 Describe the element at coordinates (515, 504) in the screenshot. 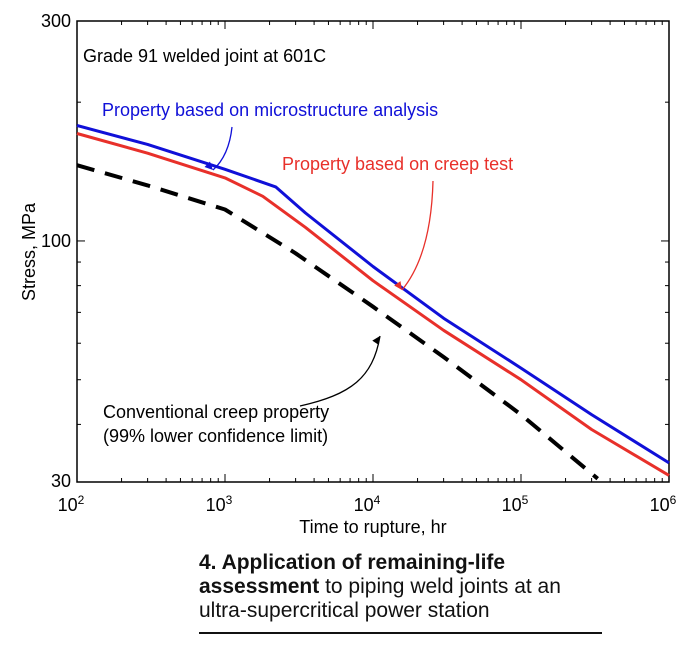

I see `x-tick-label: 10⁵` at that location.